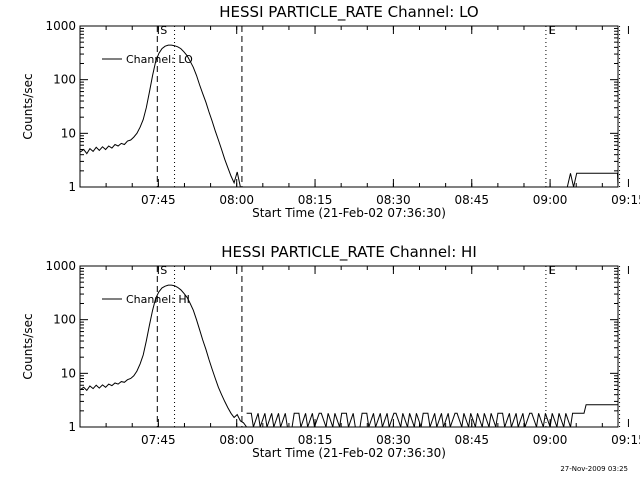 Image resolution: width=640 pixels, height=480 pixels. Describe the element at coordinates (349, 252) in the screenshot. I see `chart-title: HESSI PARTICLE_RATE Channel: HI` at that location.